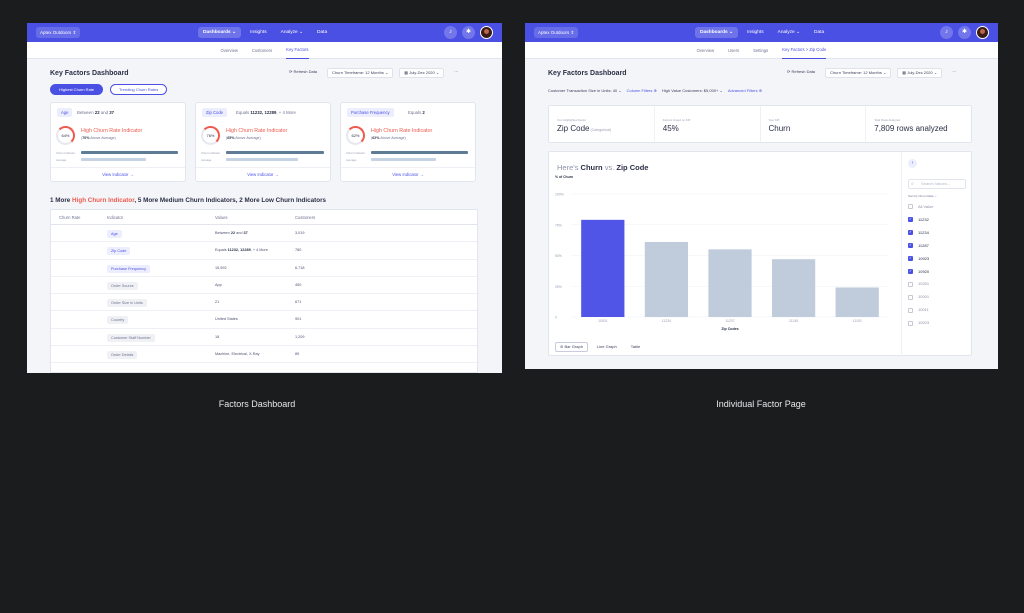  Describe the element at coordinates (919, 258) in the screenshot. I see `value-checkbox: ✓ 10923` at that location.